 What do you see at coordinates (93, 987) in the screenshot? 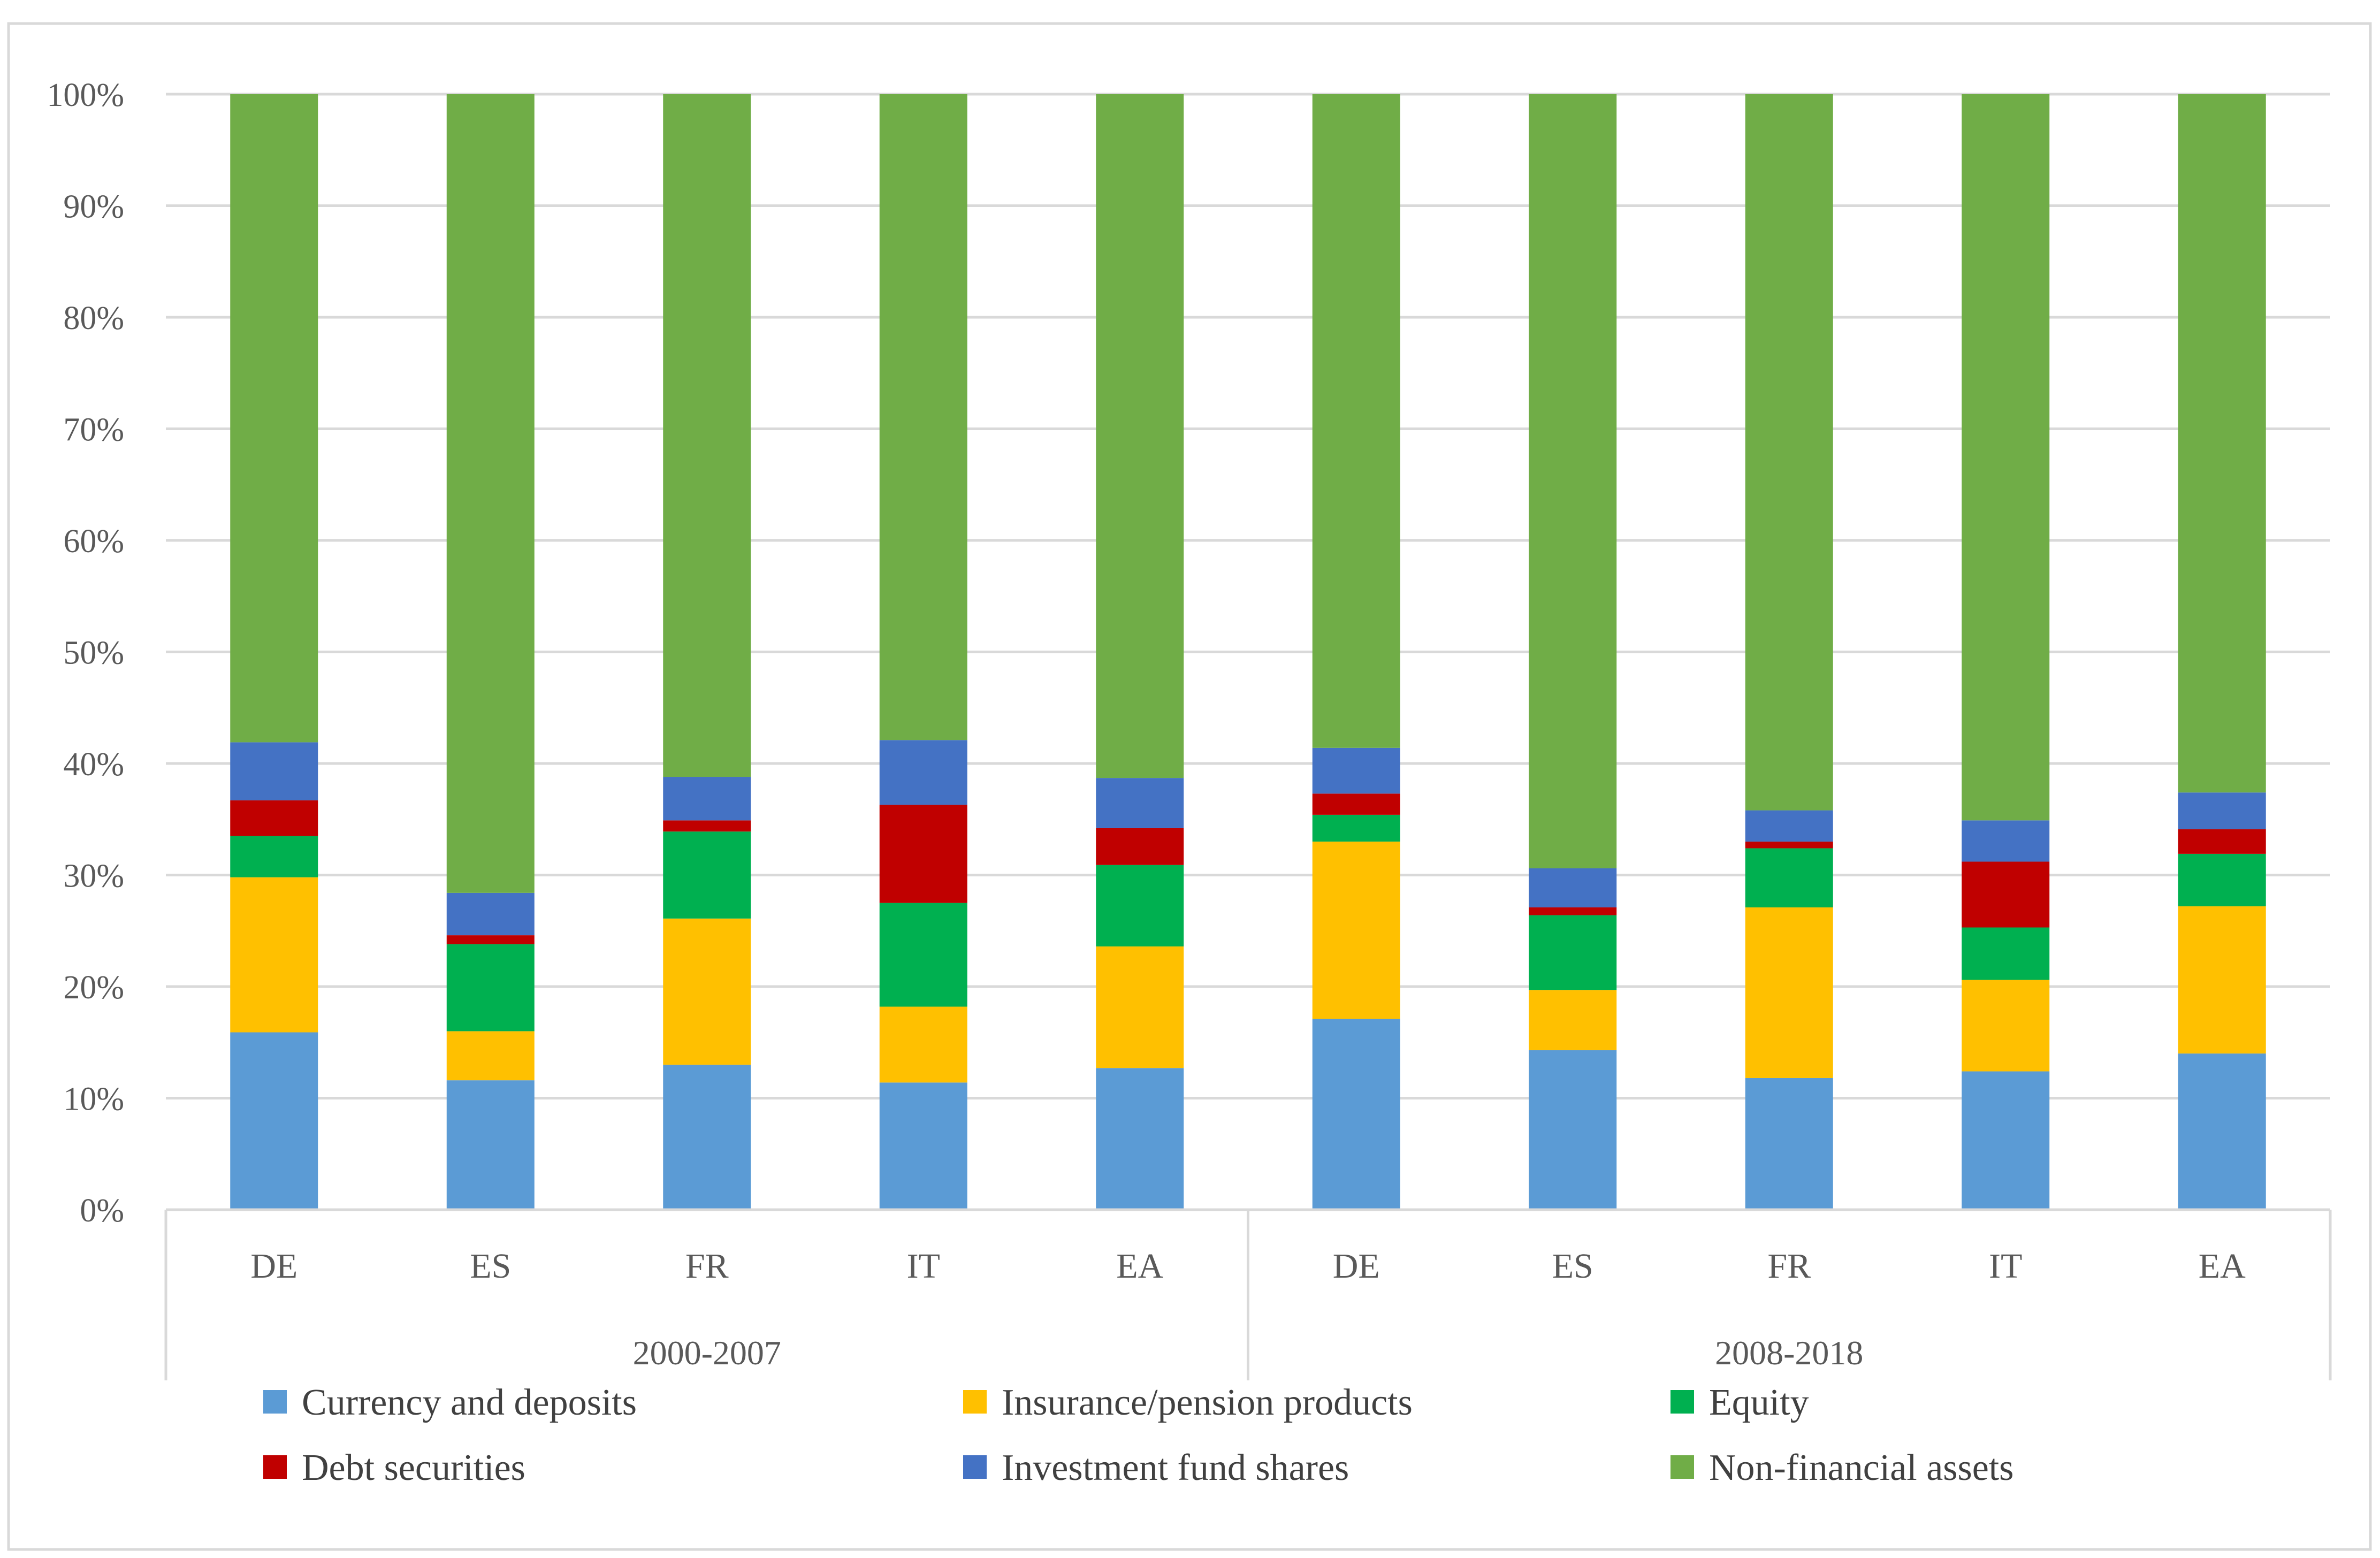
I see `y-tick-label: 20%` at bounding box center [93, 987].